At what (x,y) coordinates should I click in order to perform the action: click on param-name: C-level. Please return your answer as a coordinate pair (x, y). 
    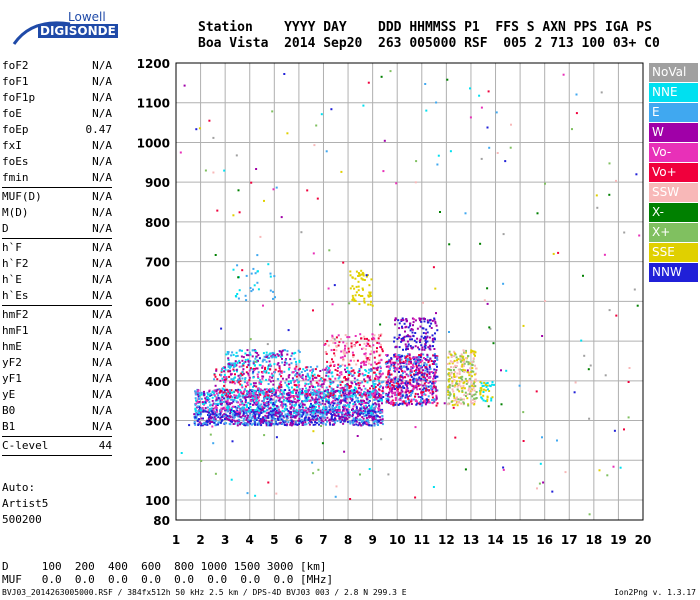
    Looking at the image, I should click on (25, 445).